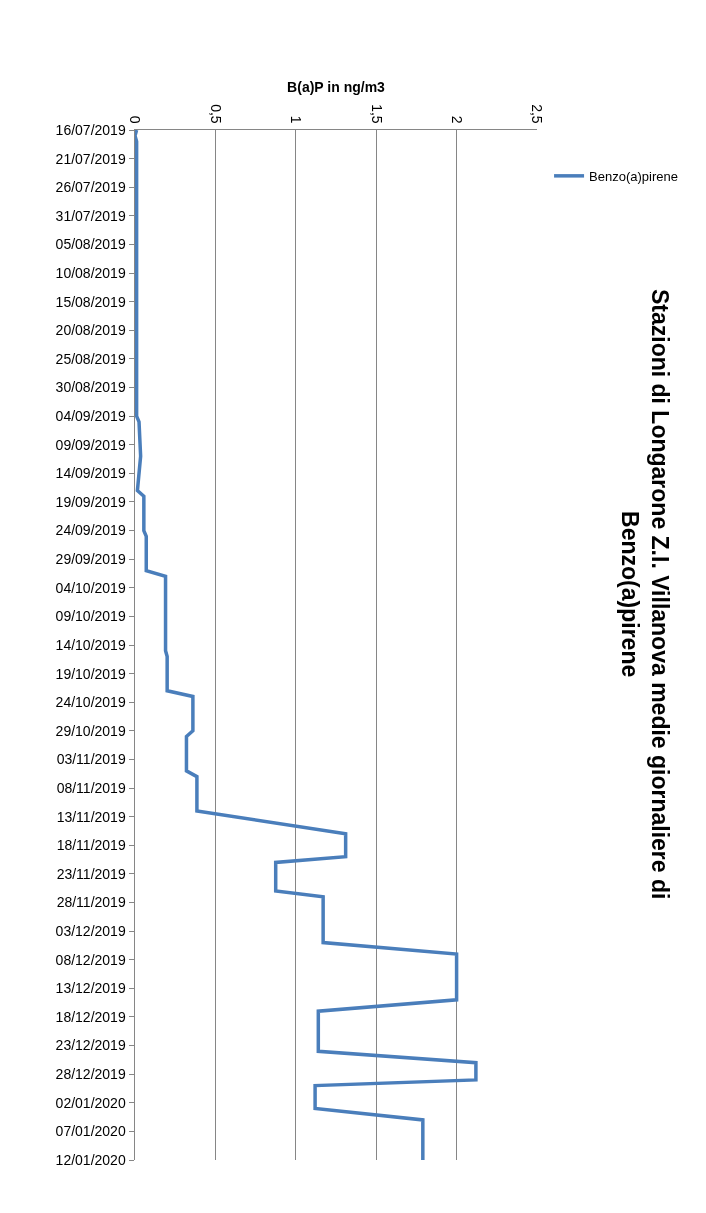 This screenshot has height=1213, width=706. I want to click on y-tick-label: 29/09/2019, so click(90, 559).